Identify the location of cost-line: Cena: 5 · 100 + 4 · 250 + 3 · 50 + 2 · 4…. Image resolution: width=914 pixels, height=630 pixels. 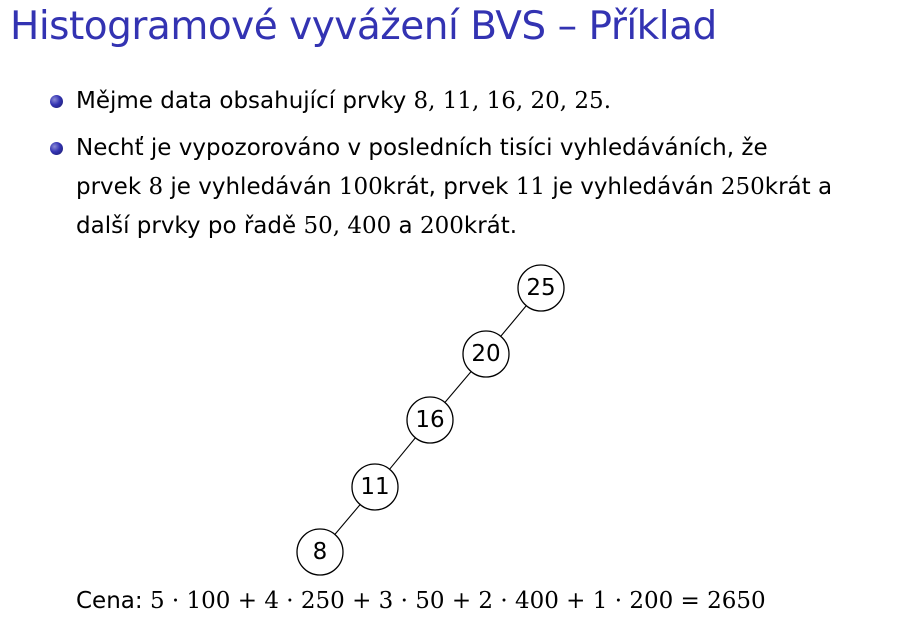
(421, 601).